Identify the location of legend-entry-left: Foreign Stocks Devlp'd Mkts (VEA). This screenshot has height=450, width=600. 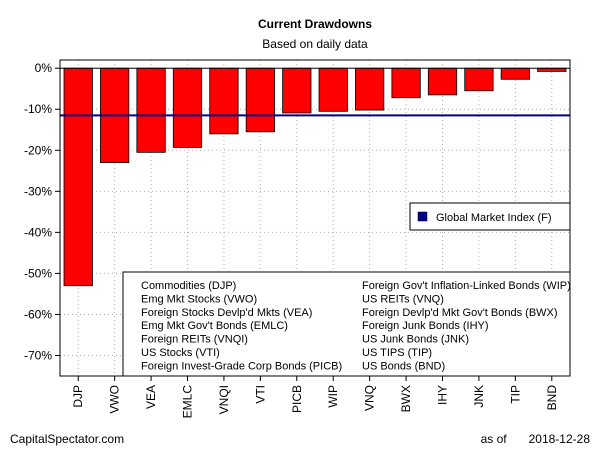
(226, 313).